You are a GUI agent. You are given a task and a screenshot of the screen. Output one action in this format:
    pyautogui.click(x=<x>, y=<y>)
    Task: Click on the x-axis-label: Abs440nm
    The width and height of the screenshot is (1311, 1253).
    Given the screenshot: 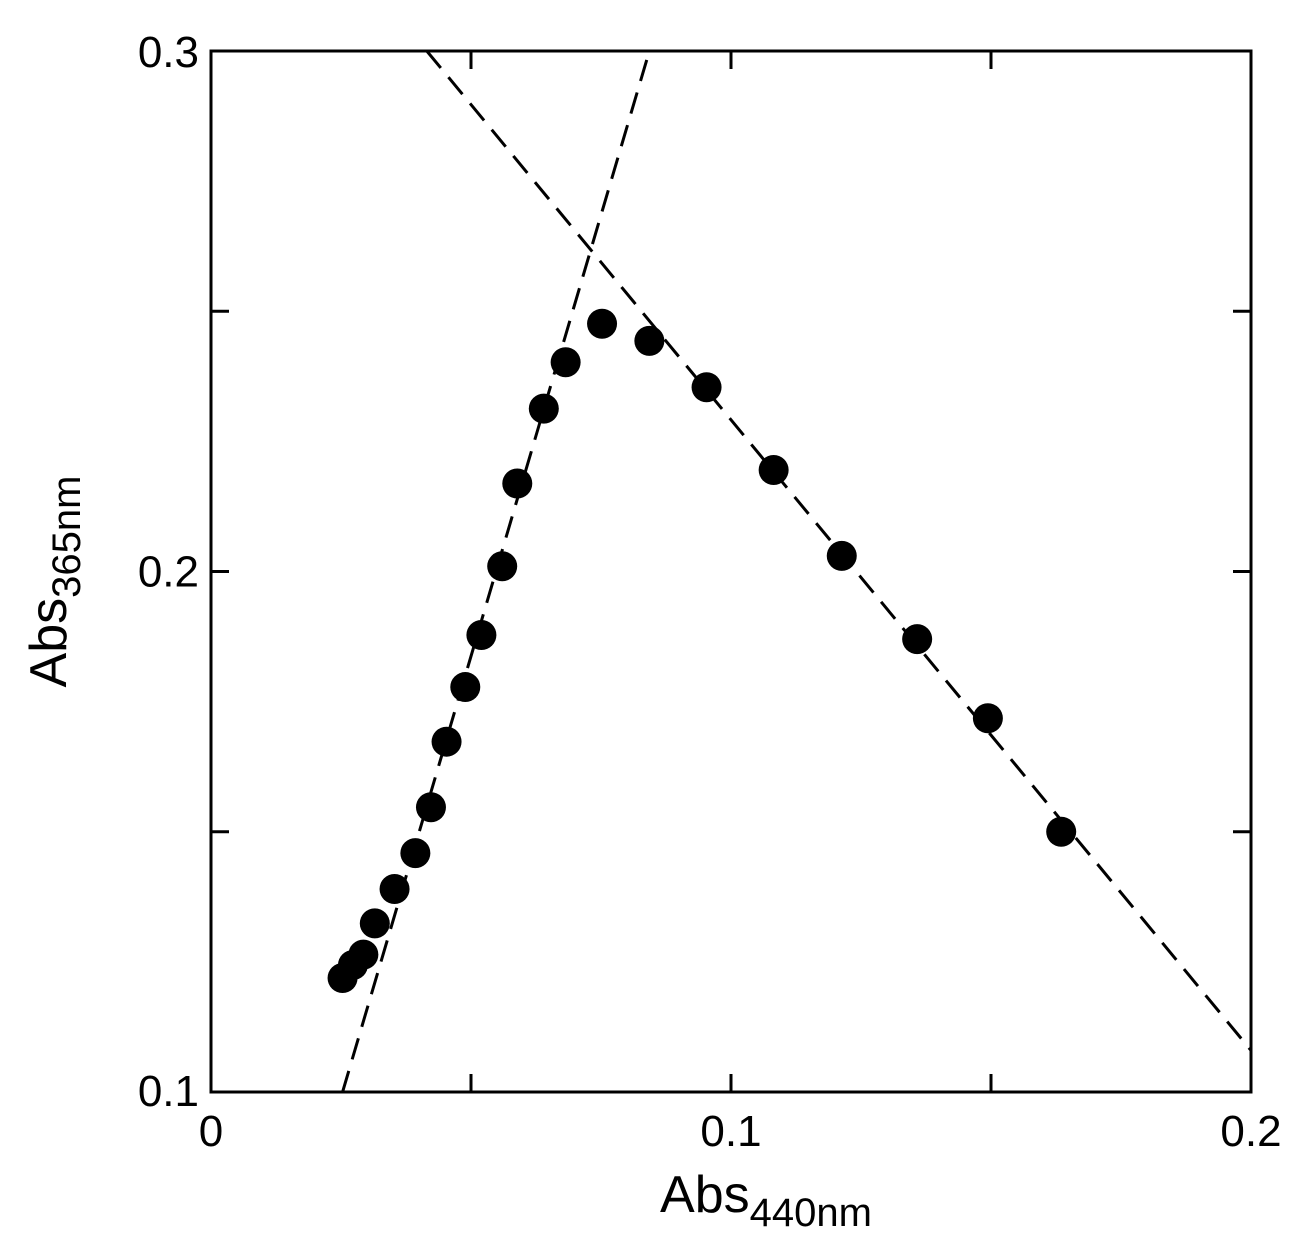 What is the action you would take?
    pyautogui.click(x=766, y=1200)
    